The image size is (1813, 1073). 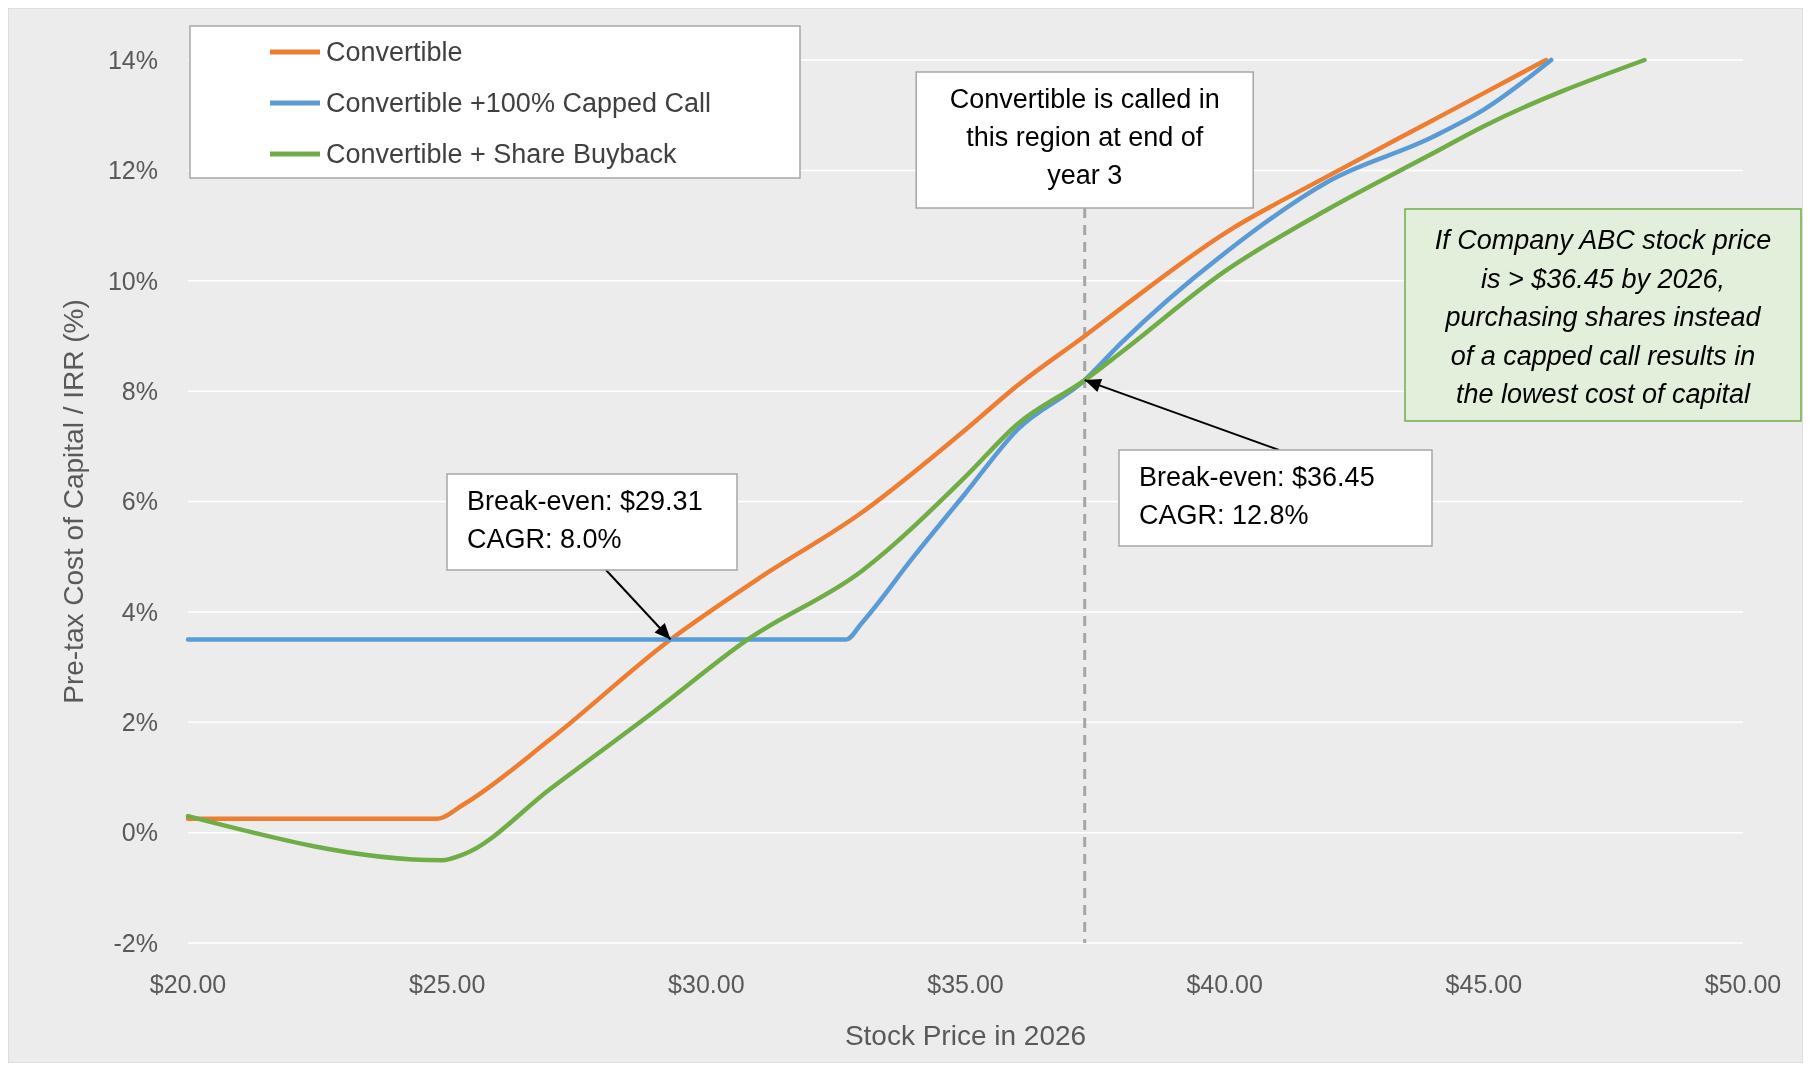 I want to click on x-tick-label: $25.00, so click(x=447, y=984).